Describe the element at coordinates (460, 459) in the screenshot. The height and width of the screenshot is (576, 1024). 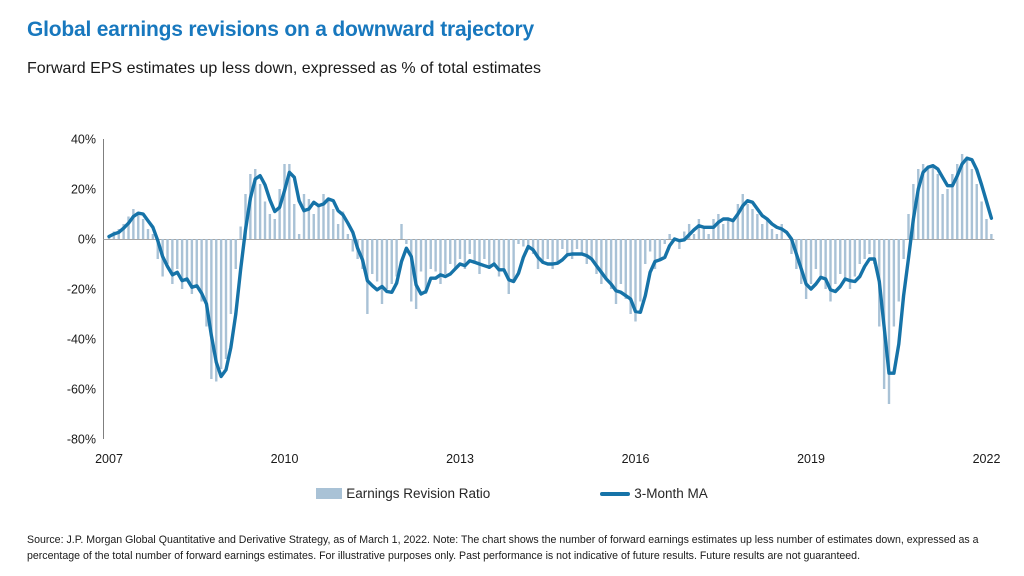
I see `x-axis-tick-label: 2013` at that location.